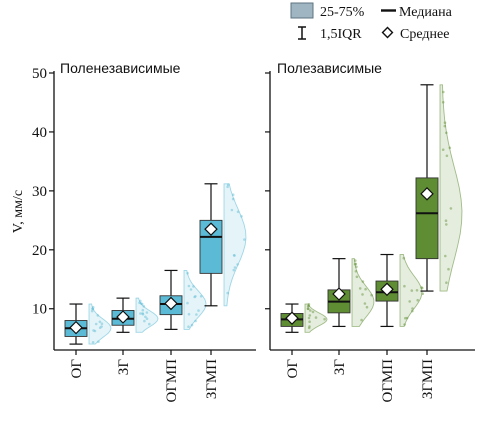 The width and height of the screenshot is (486, 431). What do you see at coordinates (329, 68) in the screenshot?
I see `panel-title: Полезависимые` at bounding box center [329, 68].